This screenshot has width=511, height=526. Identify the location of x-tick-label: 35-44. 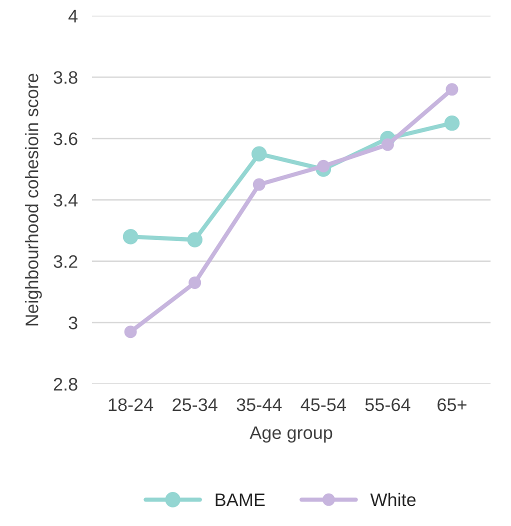
(259, 405).